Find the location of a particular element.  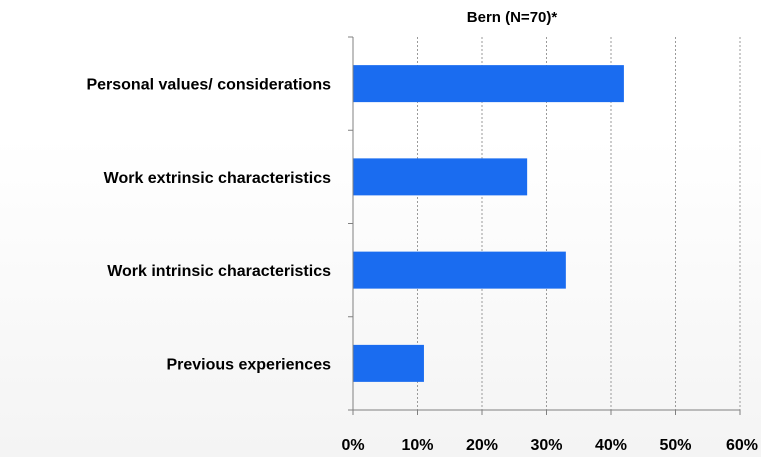

x-tick-label: 50% is located at coordinates (675, 445).